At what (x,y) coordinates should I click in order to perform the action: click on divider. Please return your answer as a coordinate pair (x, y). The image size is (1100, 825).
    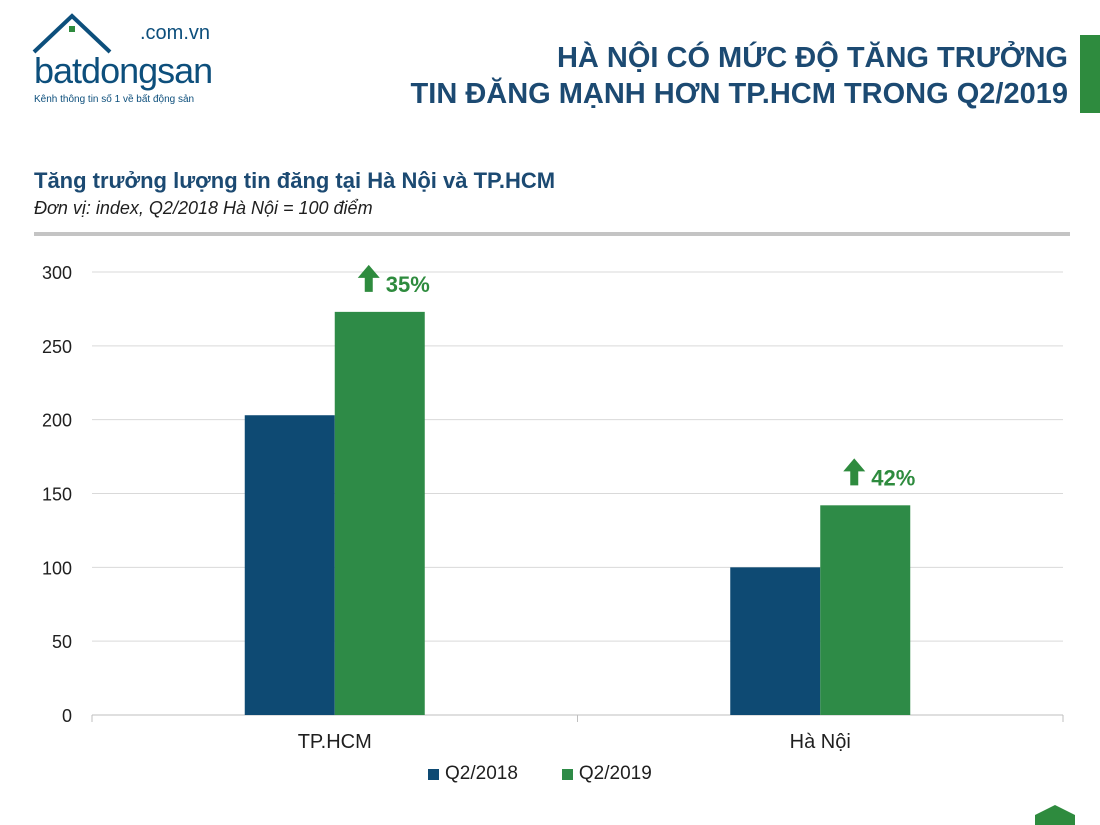
    Looking at the image, I should click on (552, 234).